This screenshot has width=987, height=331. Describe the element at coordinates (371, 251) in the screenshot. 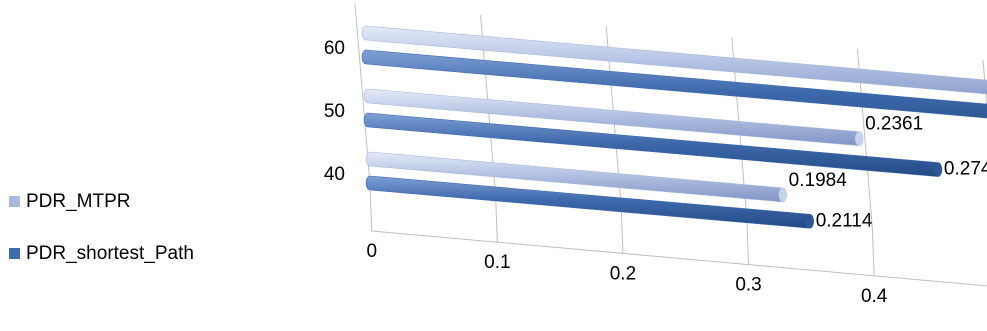

I see `x-tick-label: 0` at that location.